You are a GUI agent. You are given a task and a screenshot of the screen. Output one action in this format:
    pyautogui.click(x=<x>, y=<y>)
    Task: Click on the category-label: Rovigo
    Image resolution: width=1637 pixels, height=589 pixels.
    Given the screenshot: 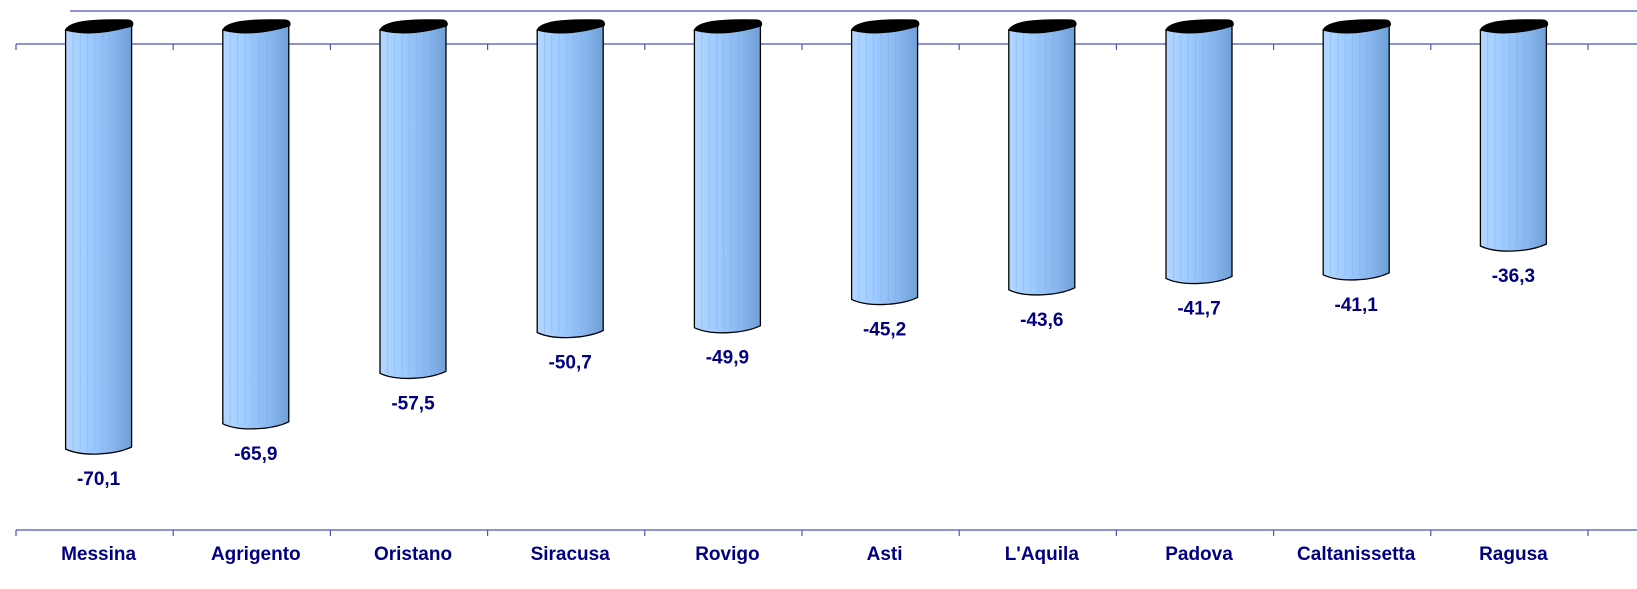 What is the action you would take?
    pyautogui.click(x=727, y=554)
    